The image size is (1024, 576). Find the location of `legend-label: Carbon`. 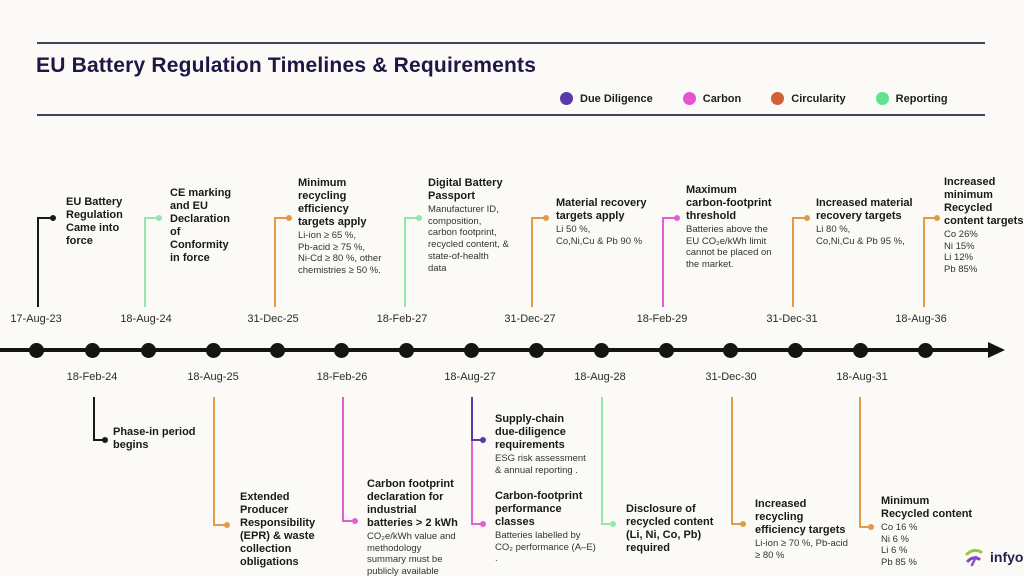

legend-label: Carbon is located at coordinates (722, 98).